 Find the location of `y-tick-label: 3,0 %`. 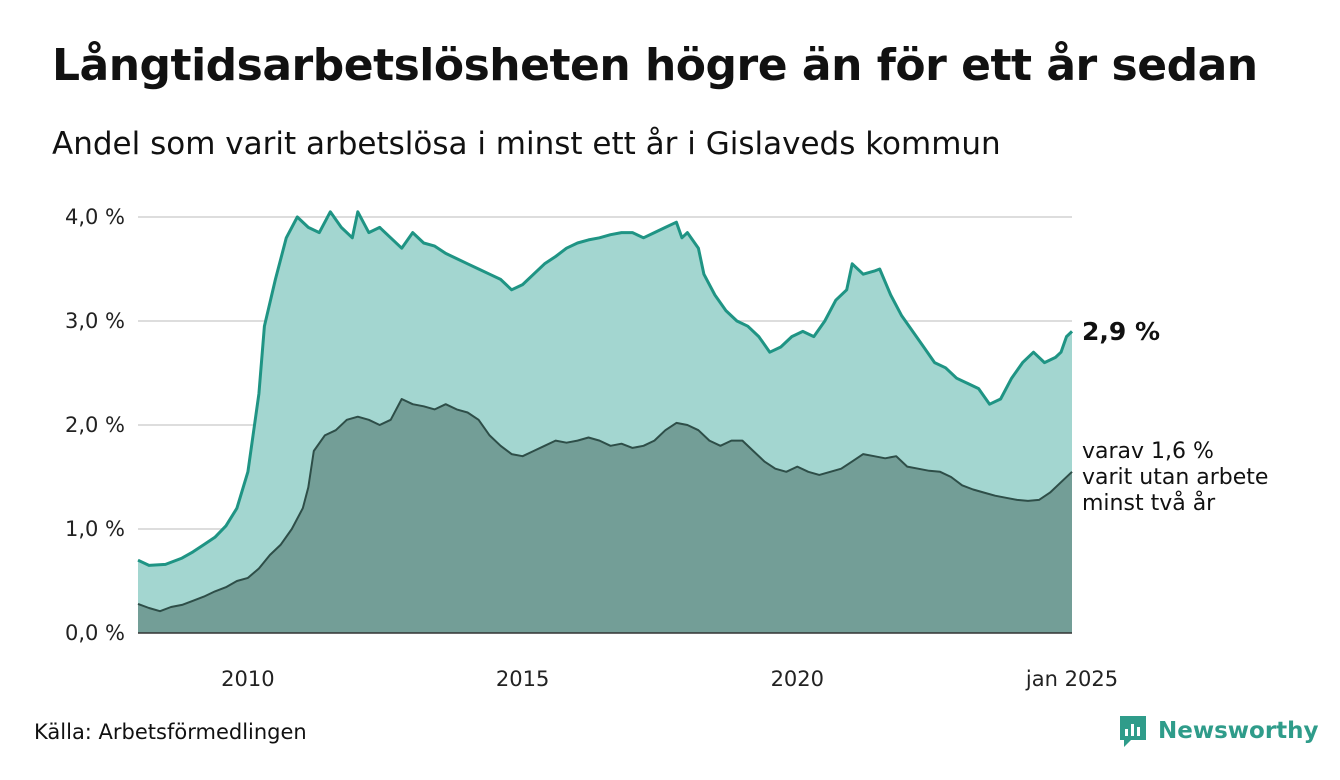

y-tick-label: 3,0 % is located at coordinates (95, 321).